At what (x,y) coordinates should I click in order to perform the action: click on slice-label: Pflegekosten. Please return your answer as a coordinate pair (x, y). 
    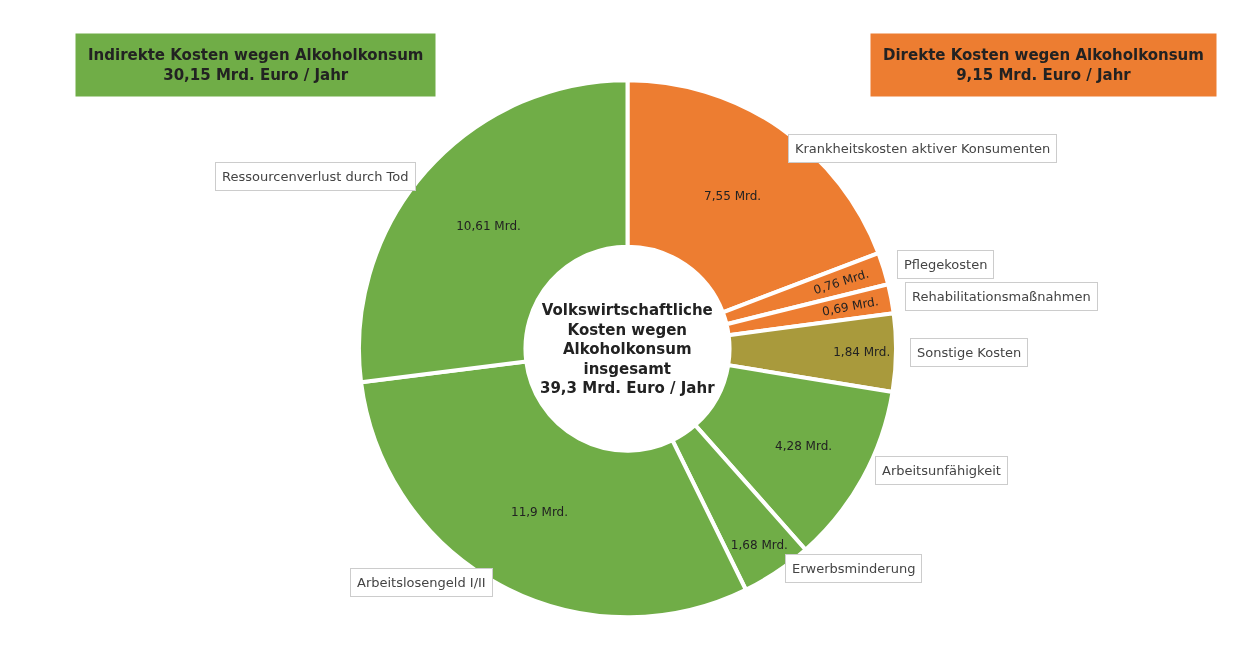
    Looking at the image, I should click on (946, 264).